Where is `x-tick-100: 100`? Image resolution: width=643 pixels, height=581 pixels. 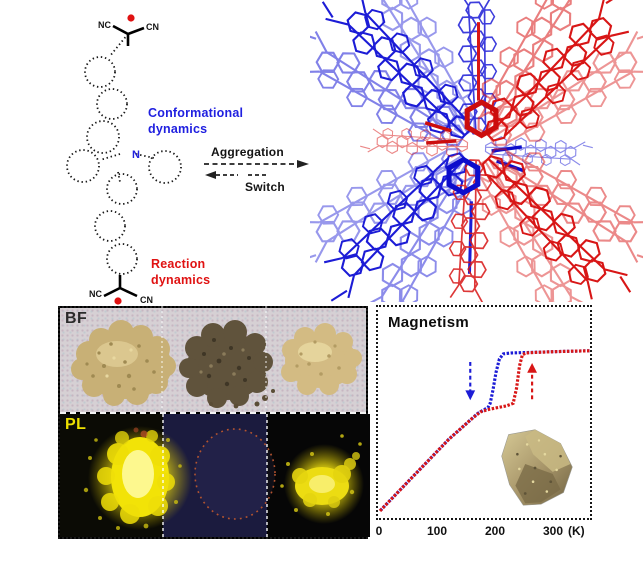
x-tick-100: 100 is located at coordinates (437, 531).